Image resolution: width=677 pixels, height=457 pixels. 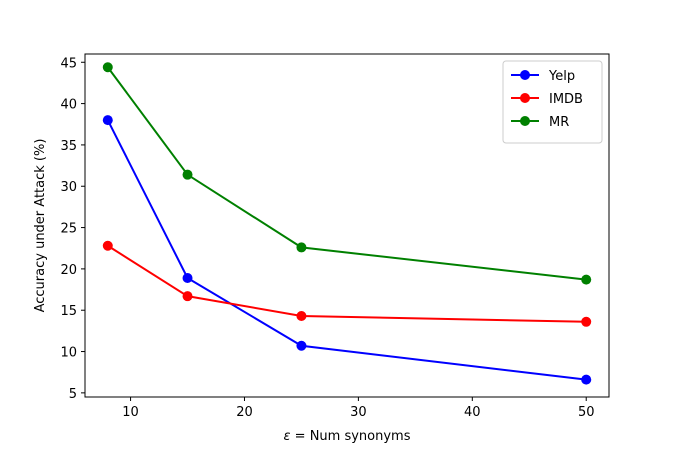 What do you see at coordinates (68, 311) in the screenshot?
I see `y-tick-label: 15` at bounding box center [68, 311].